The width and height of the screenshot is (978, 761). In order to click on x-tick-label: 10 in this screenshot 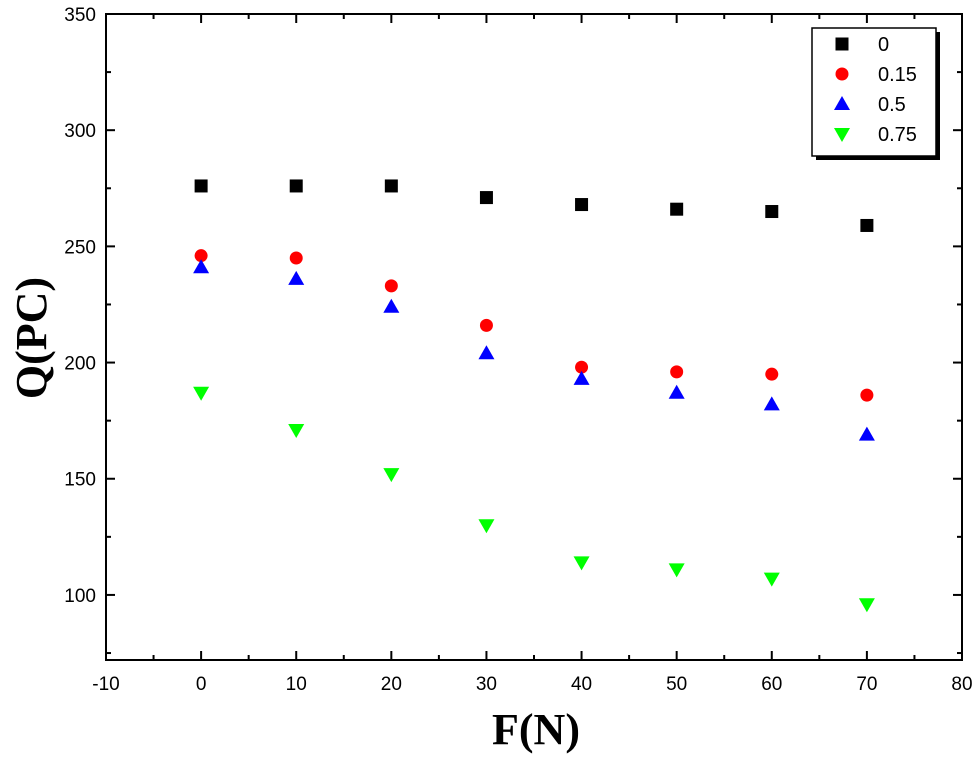, I will do `click(296, 684)`.